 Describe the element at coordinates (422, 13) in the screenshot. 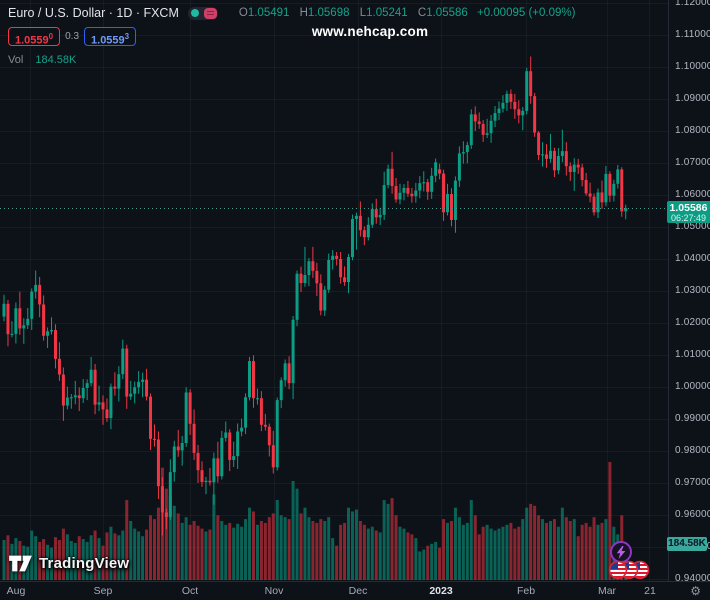

I see `close-label: C` at that location.